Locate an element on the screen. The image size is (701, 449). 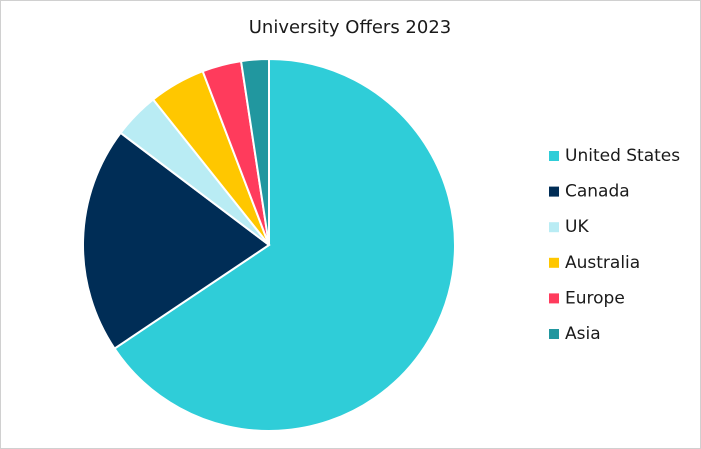
legend-label: UK is located at coordinates (577, 227).